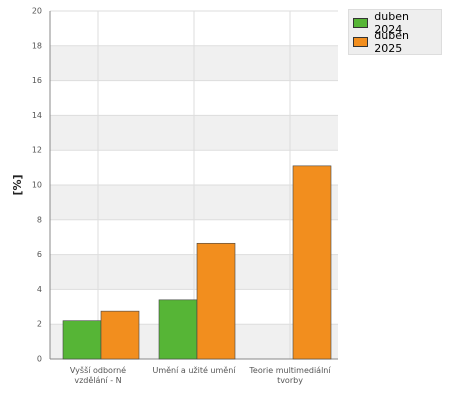 This screenshot has width=450, height=400. I want to click on legend-label: duben 2025, so click(391, 41).